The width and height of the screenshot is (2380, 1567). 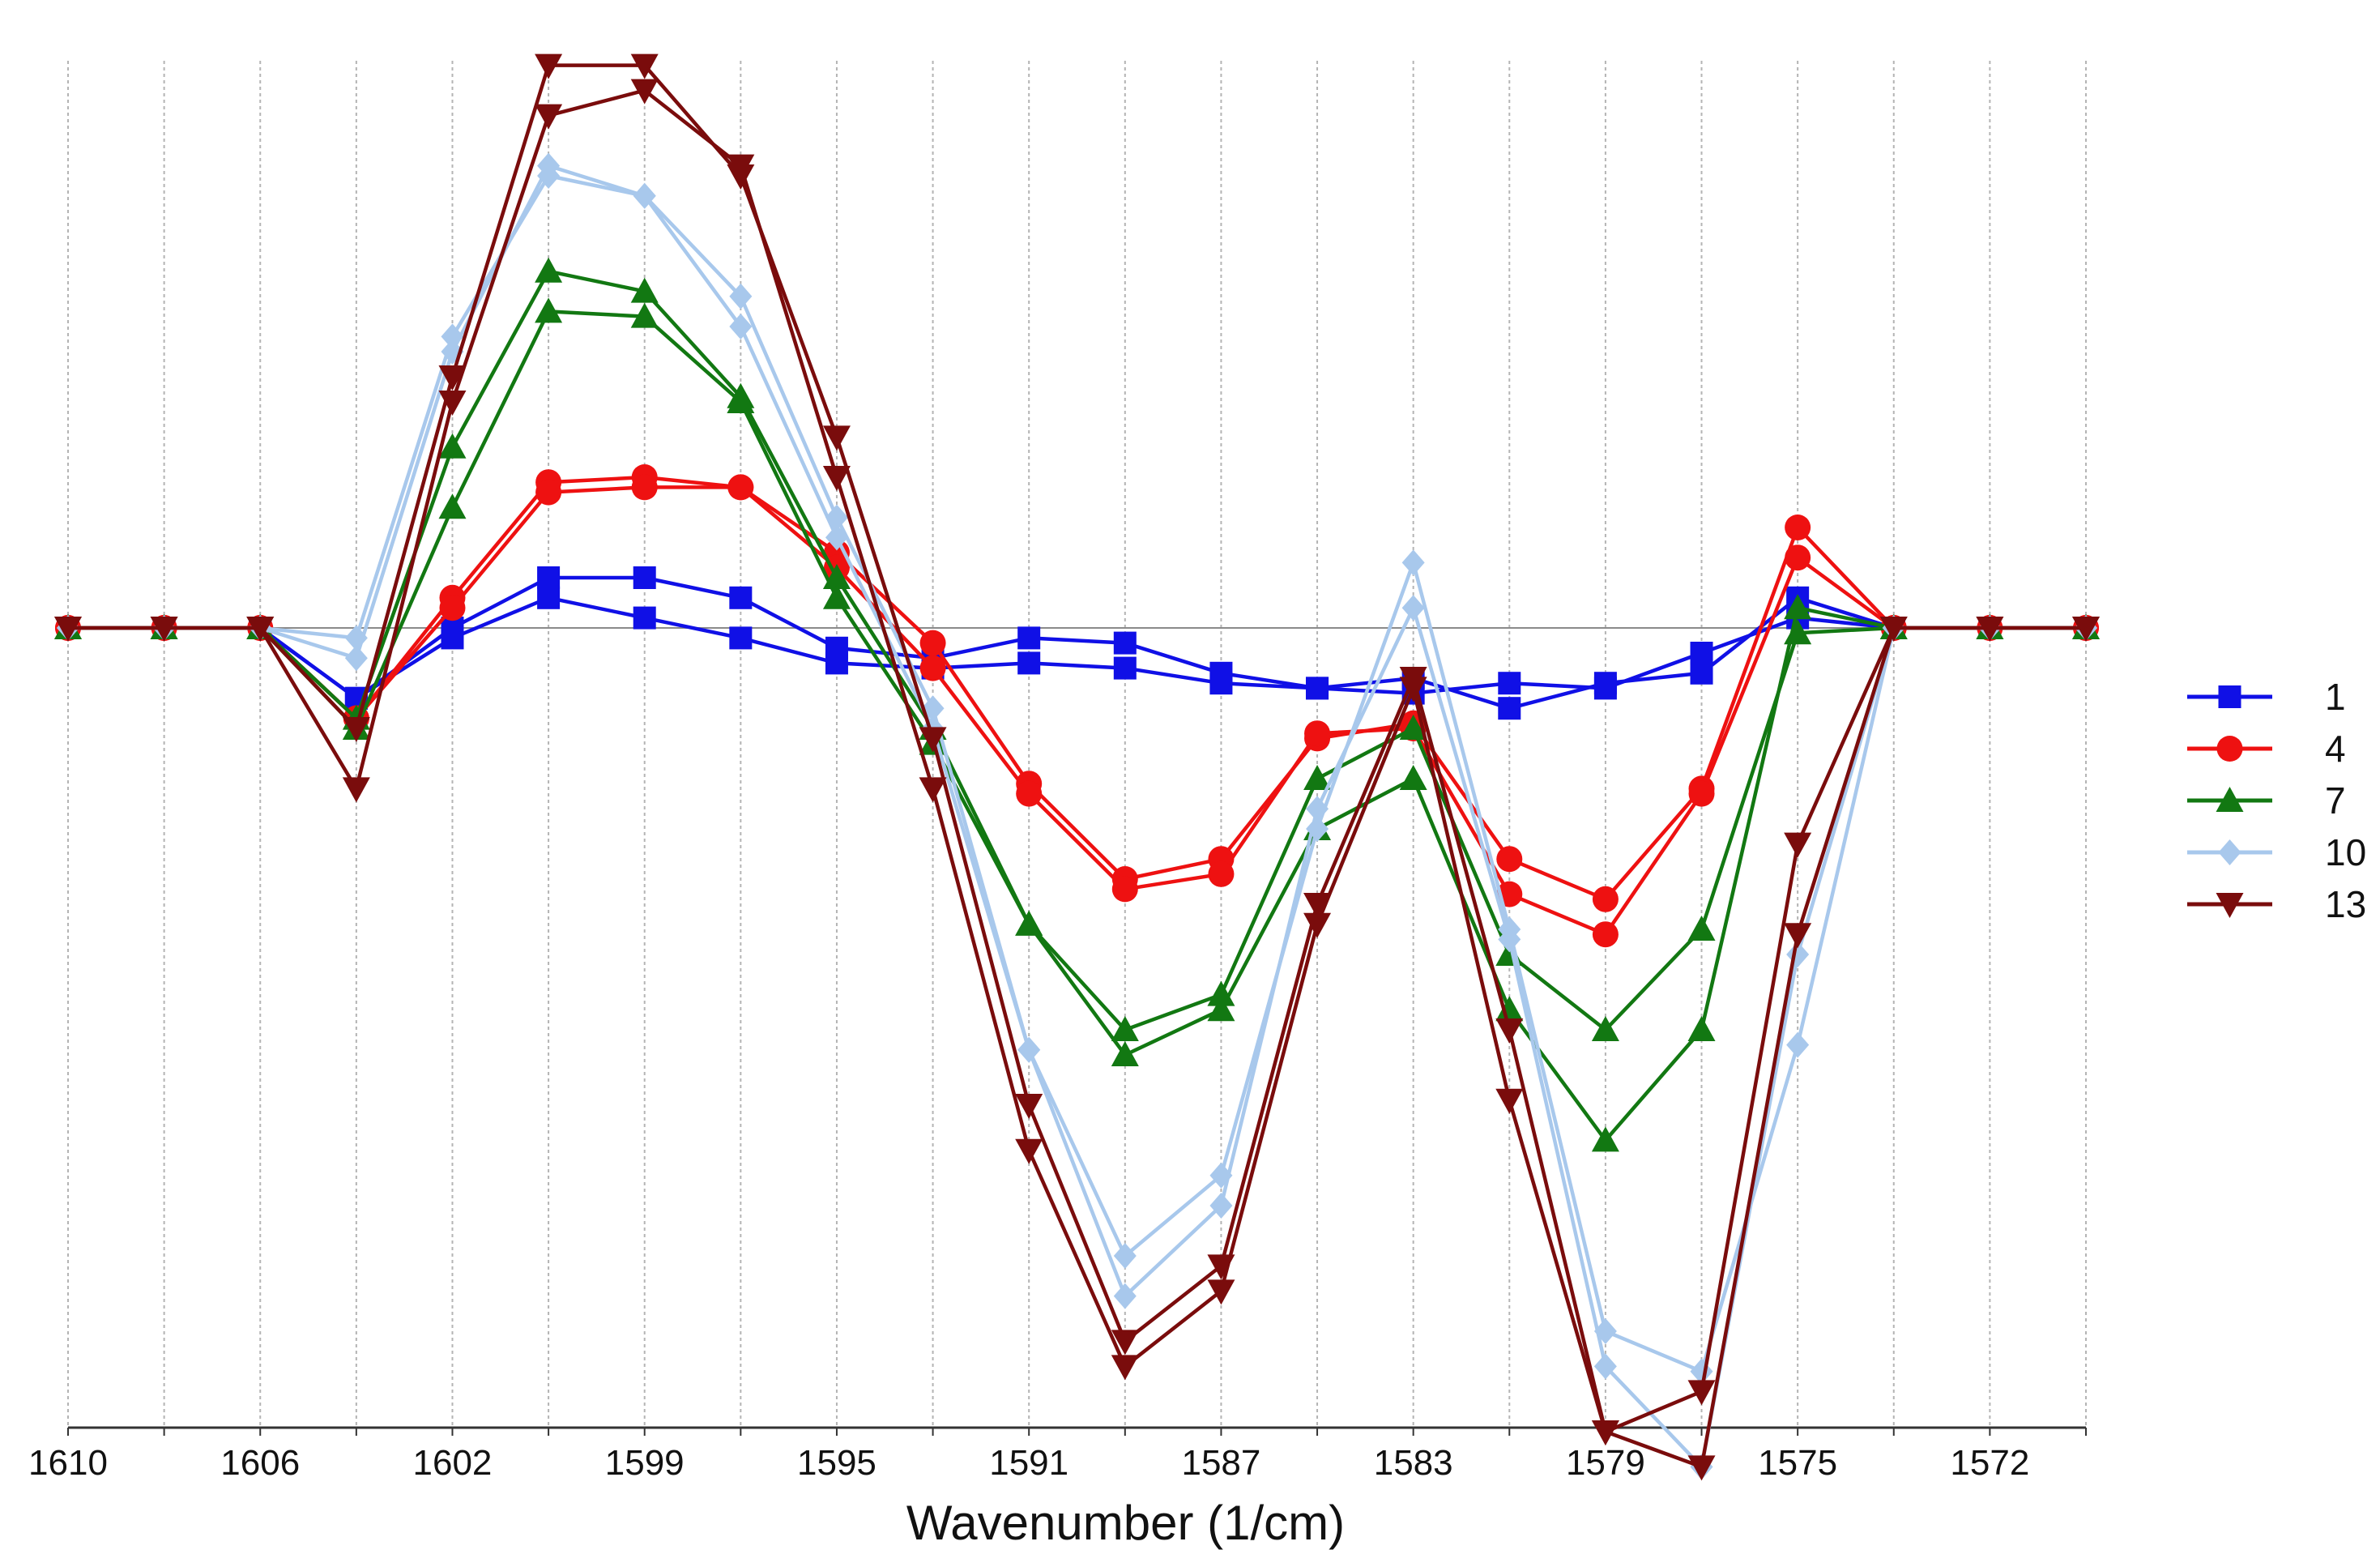 I want to click on legend: 1 4 7 10 13, so click(x=2277, y=800).